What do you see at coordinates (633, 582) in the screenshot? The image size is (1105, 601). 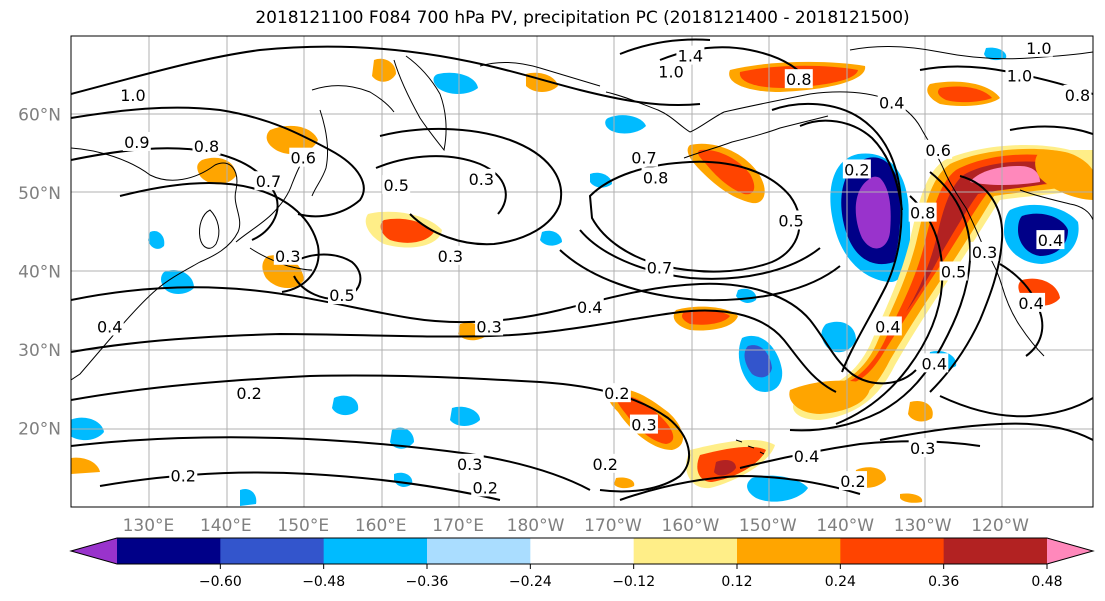 I see `colorbar-tick-label: −0.12` at bounding box center [633, 582].